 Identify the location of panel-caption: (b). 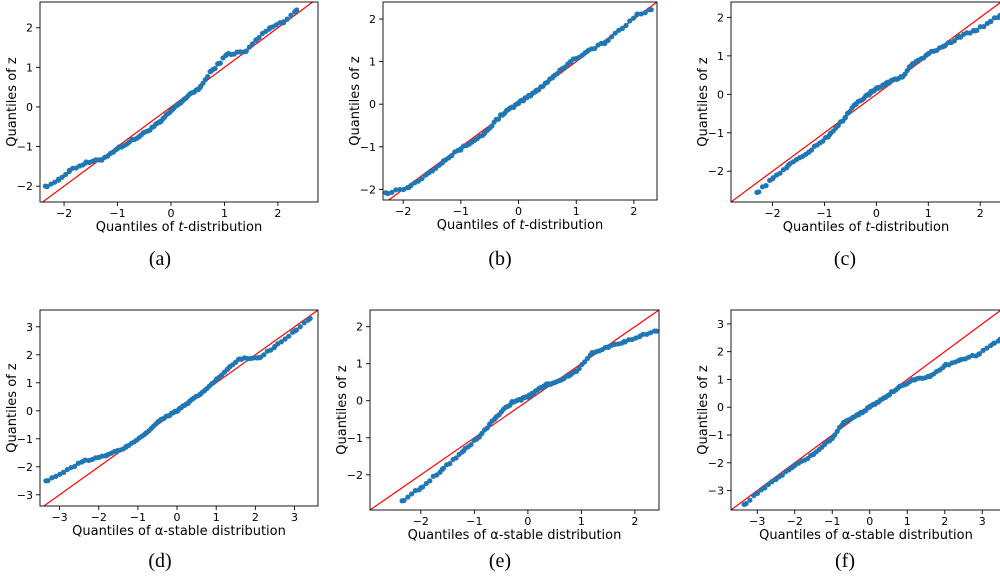
(499, 259).